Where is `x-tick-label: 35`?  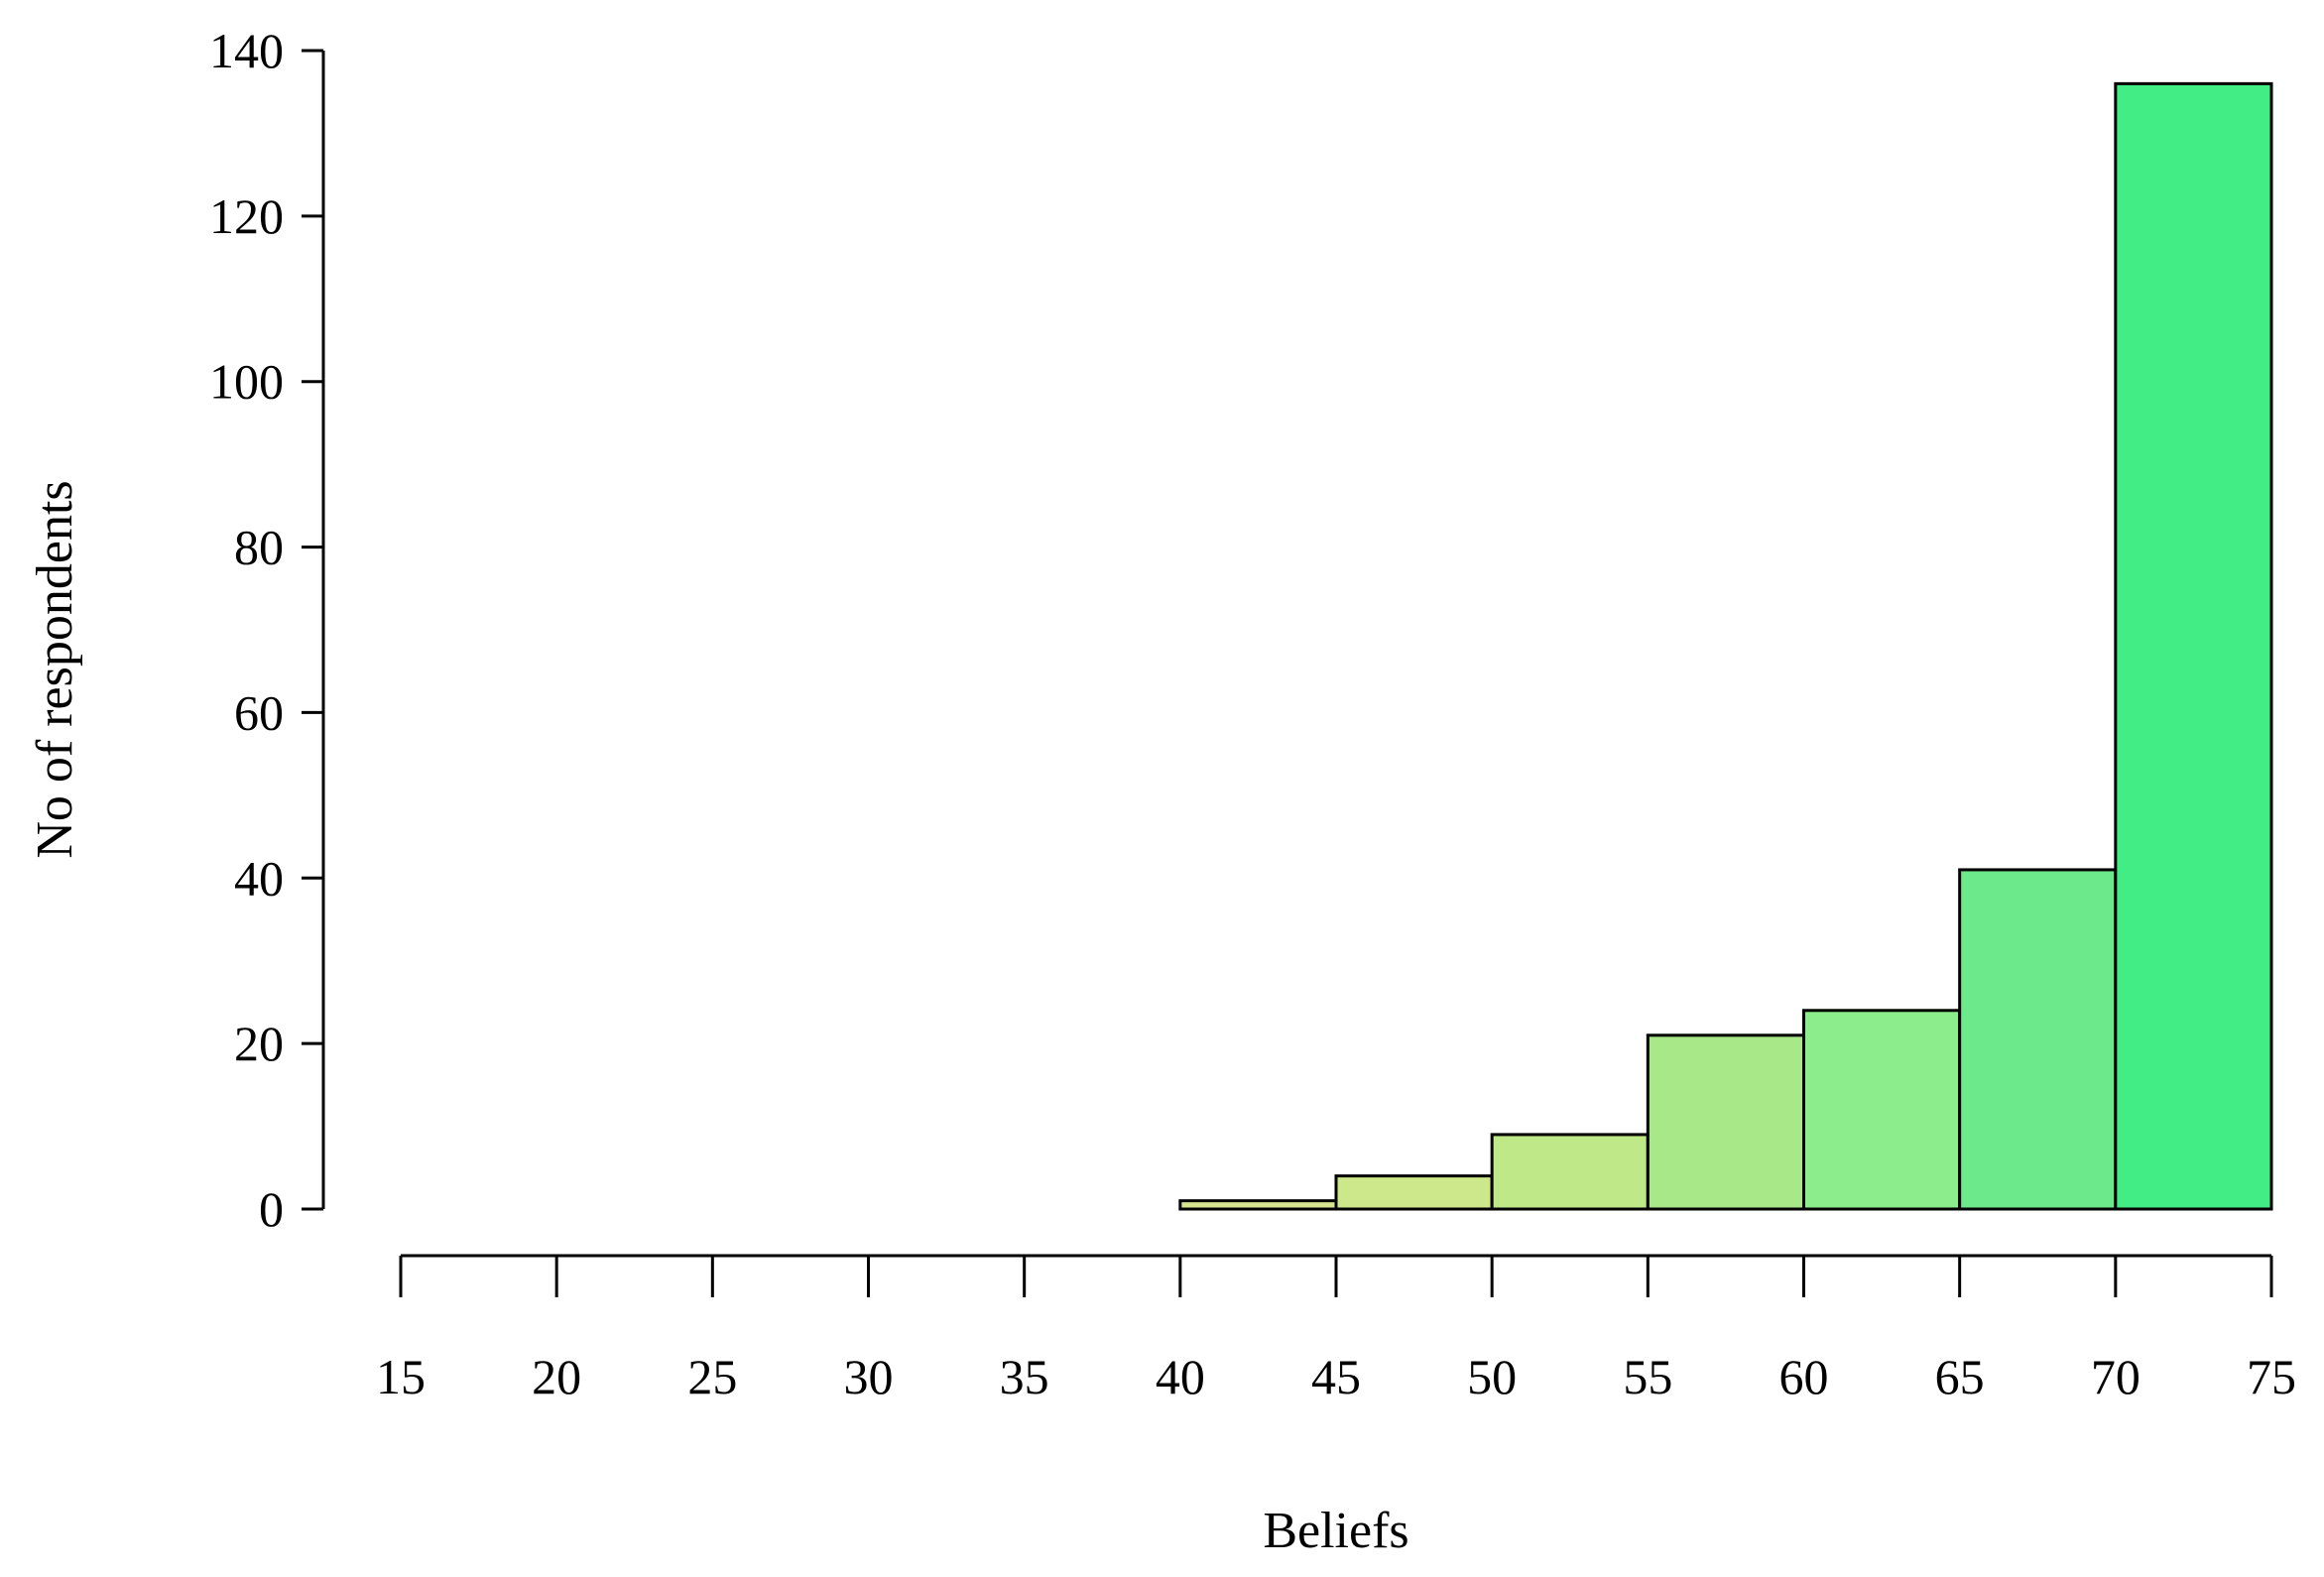 x-tick-label: 35 is located at coordinates (1025, 1376).